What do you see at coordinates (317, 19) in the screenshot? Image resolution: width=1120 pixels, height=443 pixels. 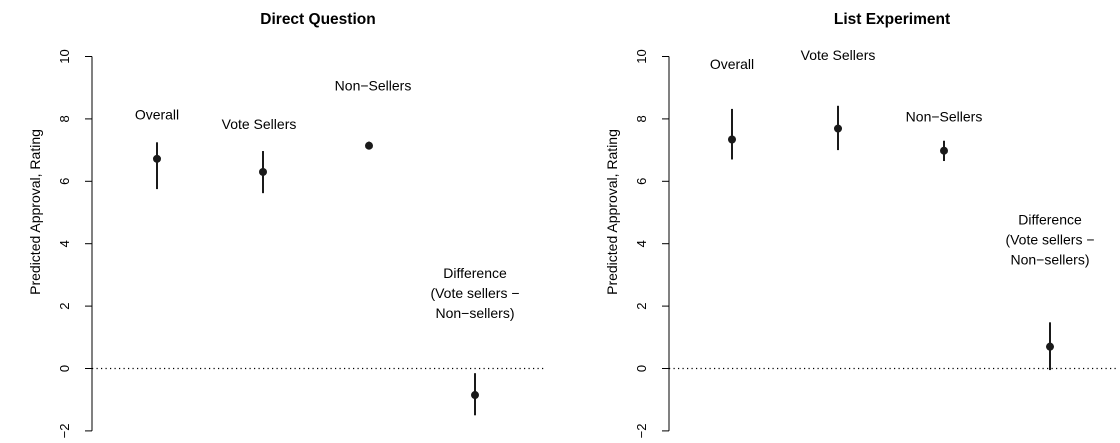 I see `chart-title: Direct Question` at bounding box center [317, 19].